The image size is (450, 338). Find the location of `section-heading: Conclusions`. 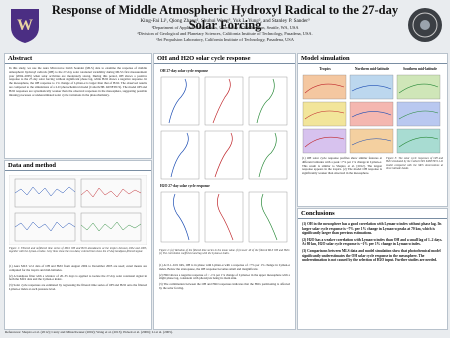

section-heading: Conclusions is located at coordinates (372, 214).